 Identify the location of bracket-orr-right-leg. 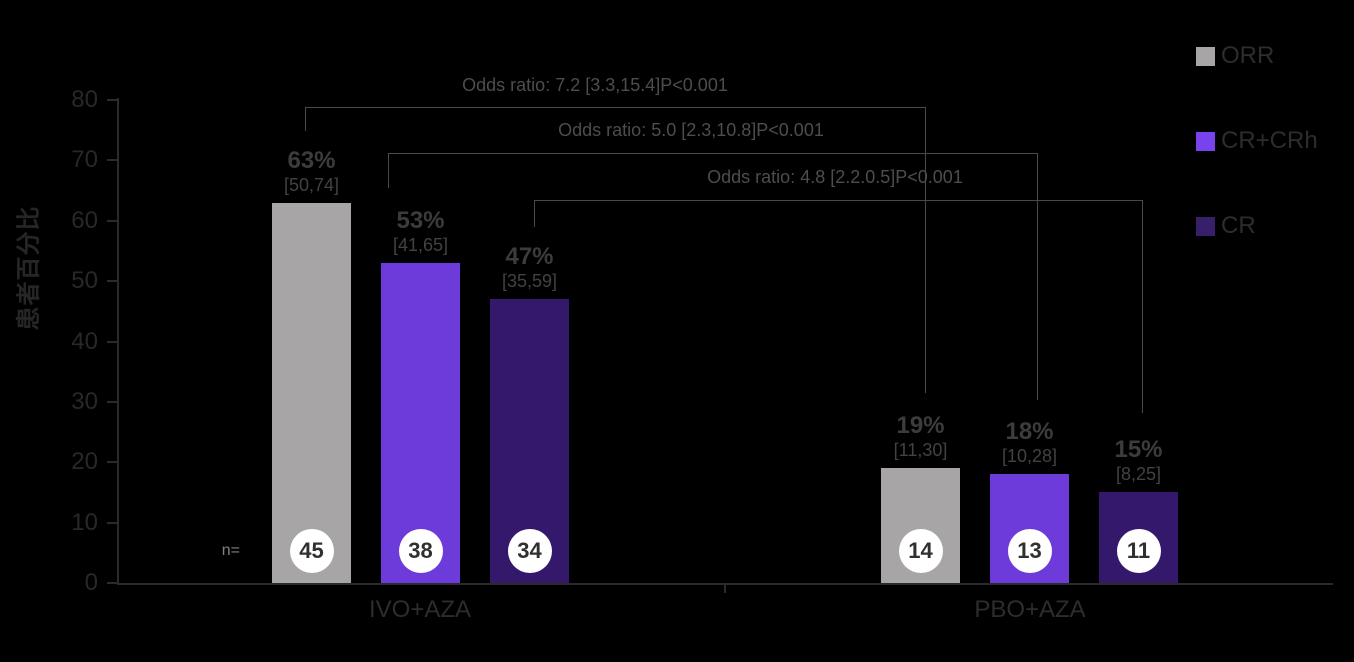
(925, 250).